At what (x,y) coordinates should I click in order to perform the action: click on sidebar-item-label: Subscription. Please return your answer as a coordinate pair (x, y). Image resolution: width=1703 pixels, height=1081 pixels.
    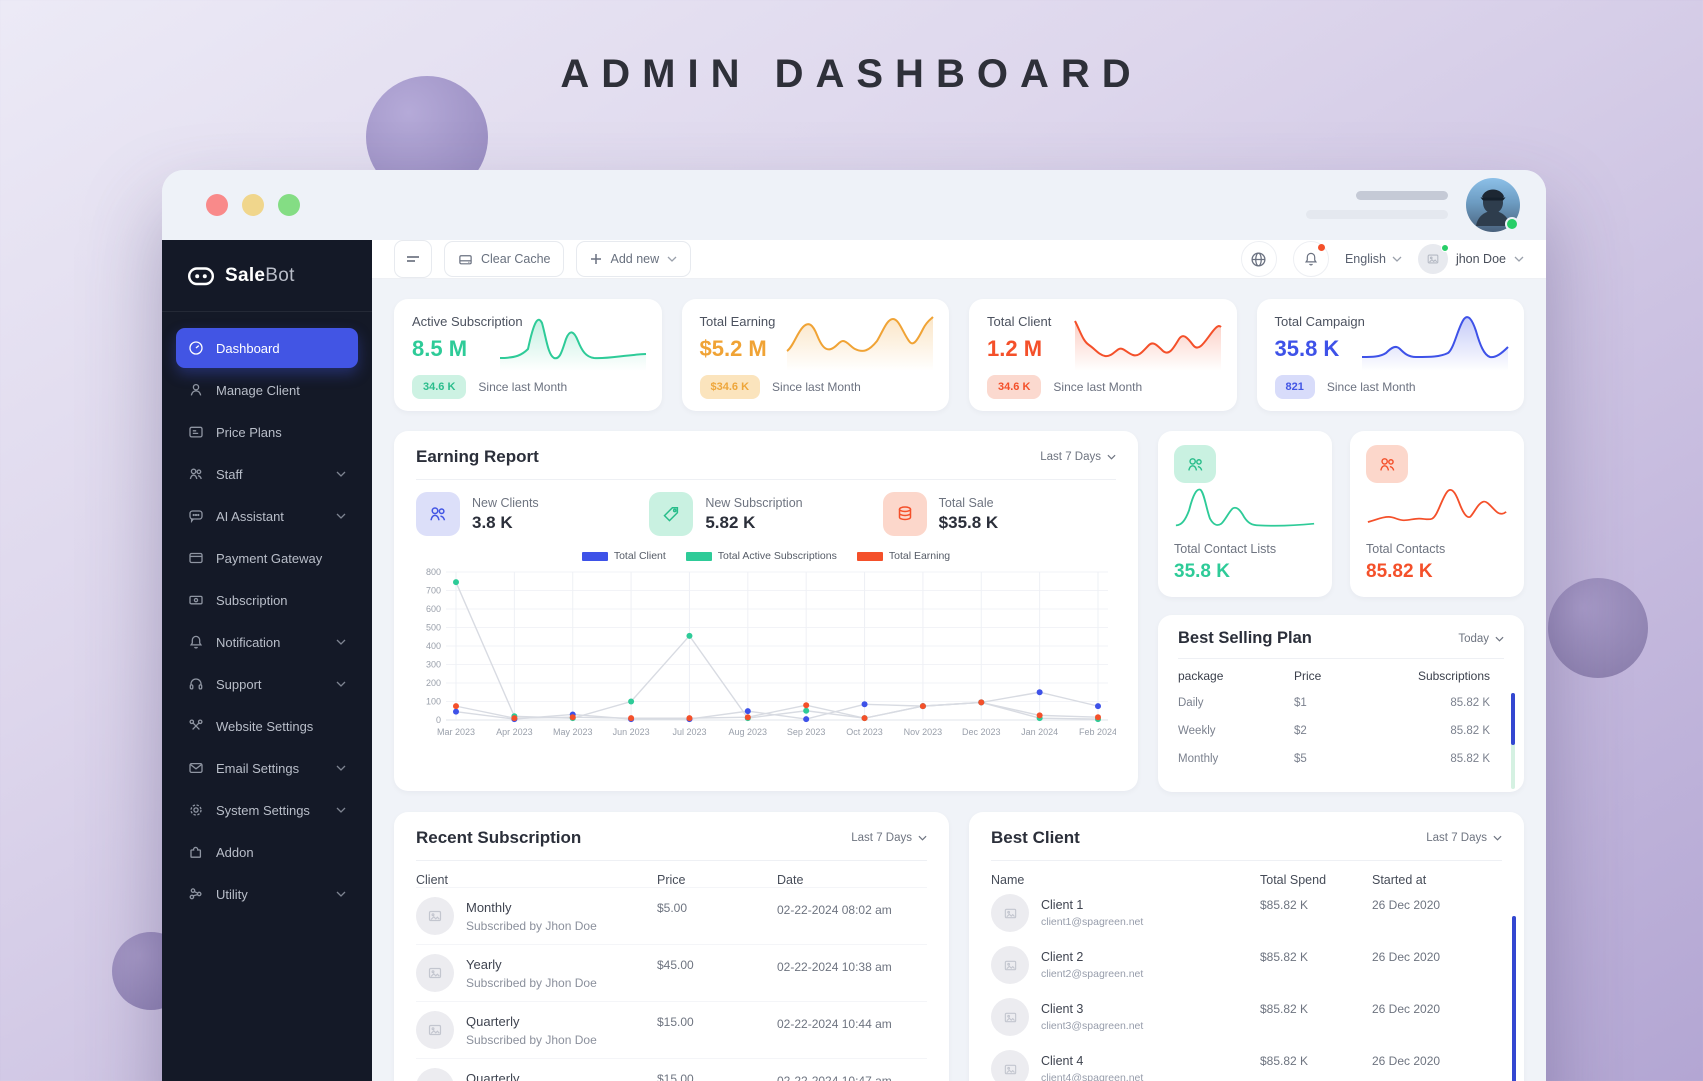
    Looking at the image, I should click on (252, 600).